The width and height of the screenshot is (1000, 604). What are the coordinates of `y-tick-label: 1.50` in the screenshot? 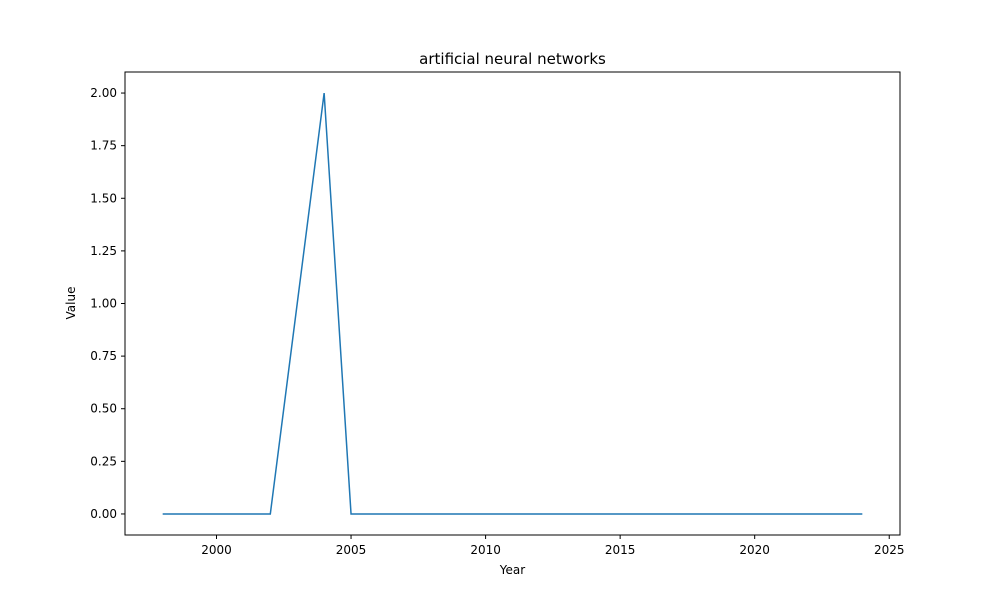 It's located at (103, 198).